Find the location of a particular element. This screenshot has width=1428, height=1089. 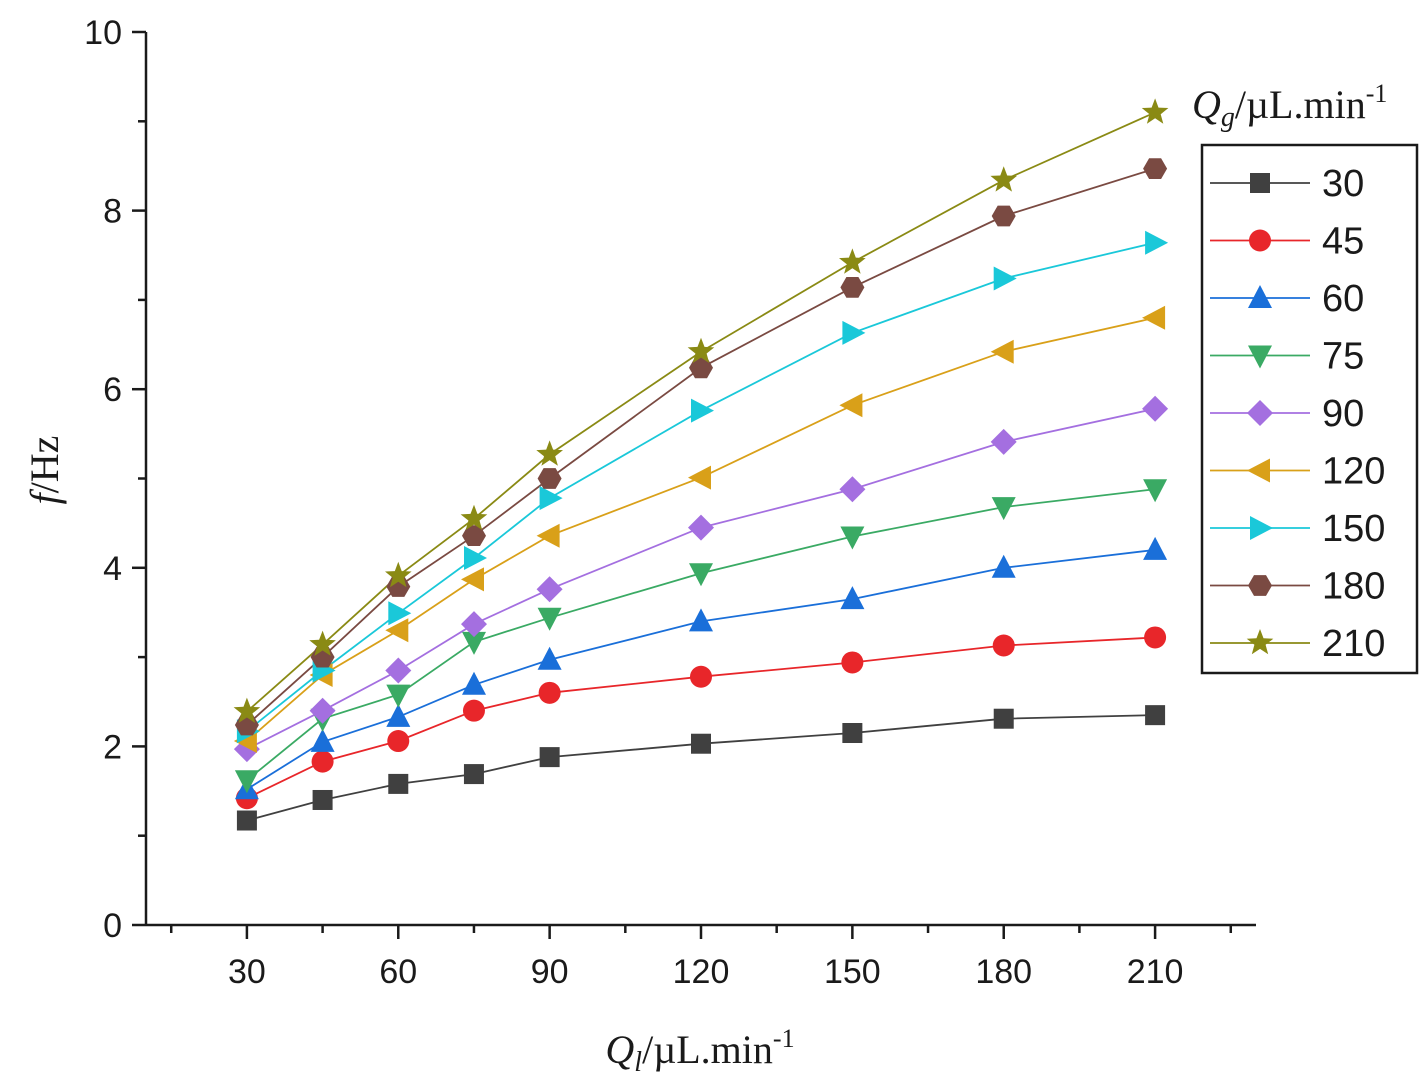

x-tick-label: 60 is located at coordinates (398, 972).